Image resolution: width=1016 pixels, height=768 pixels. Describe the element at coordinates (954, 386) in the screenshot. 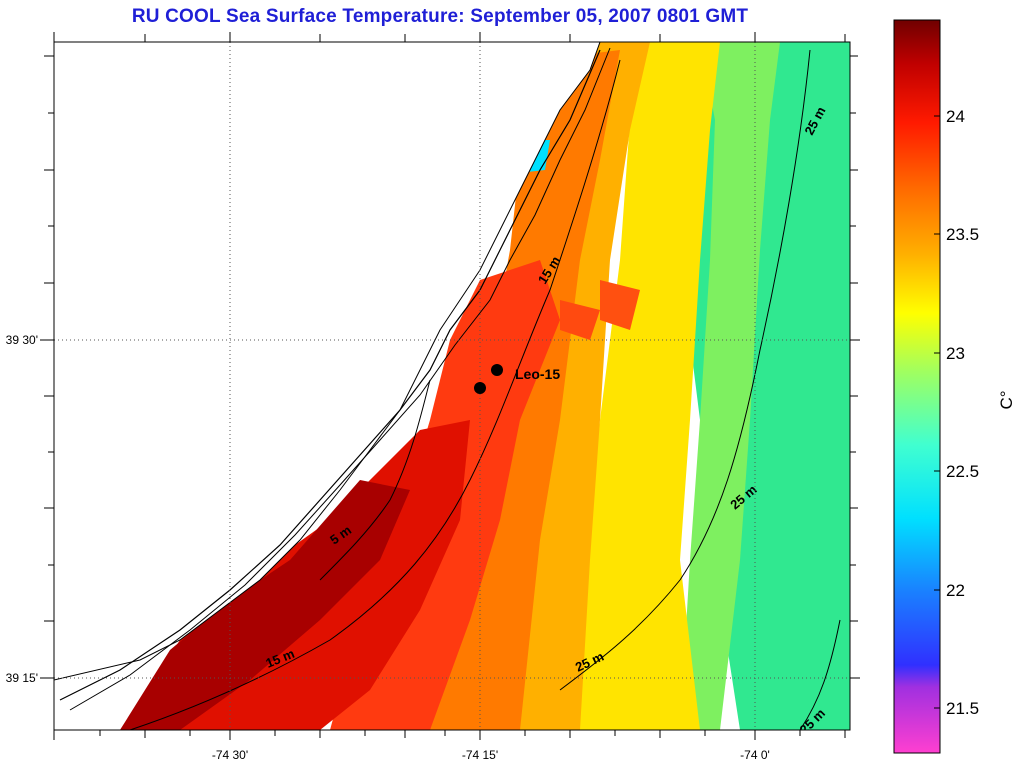

I see `colorbar: 24 23.5 23 22.5 22 21.5 C°` at that location.